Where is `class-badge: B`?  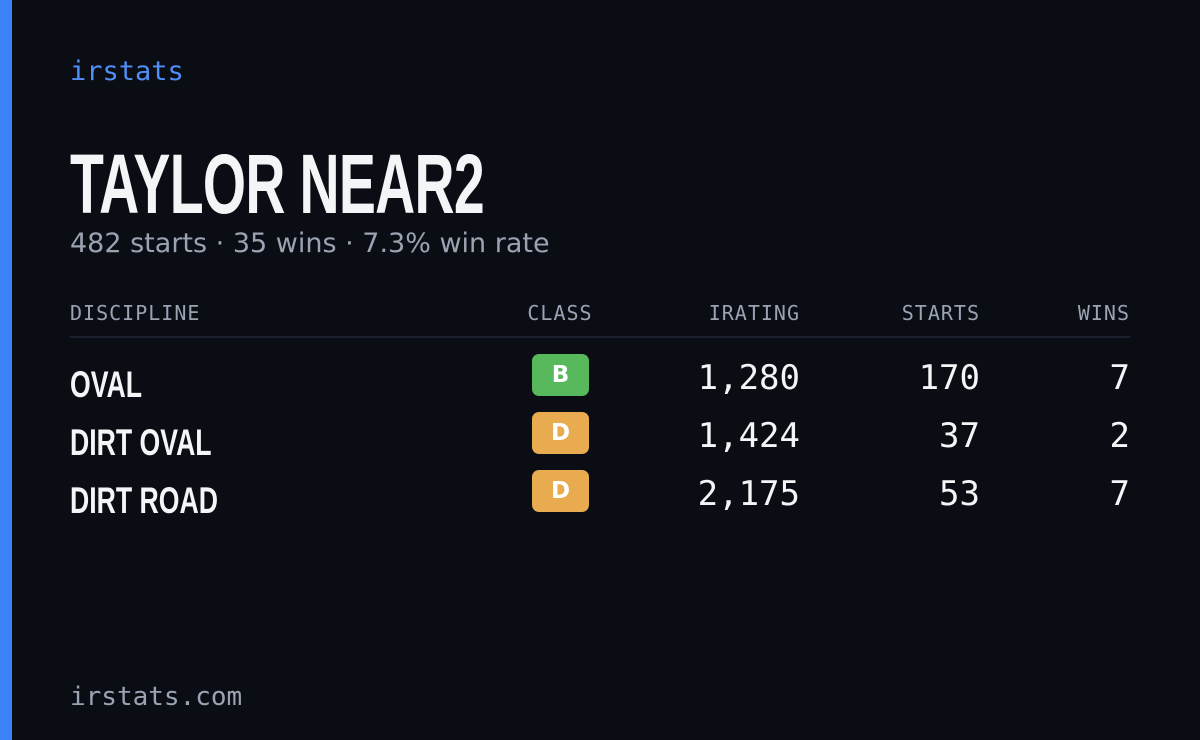 class-badge: B is located at coordinates (560, 375).